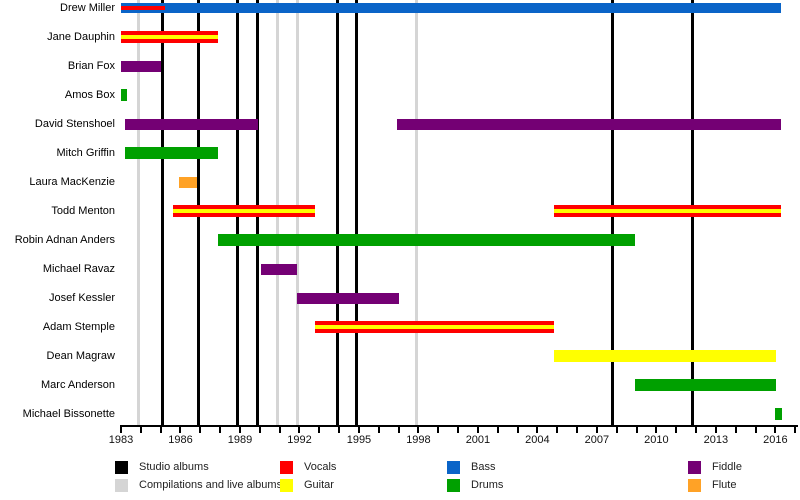 The height and width of the screenshot is (500, 800). What do you see at coordinates (286, 467) in the screenshot?
I see `legend-swatch-vocals` at bounding box center [286, 467].